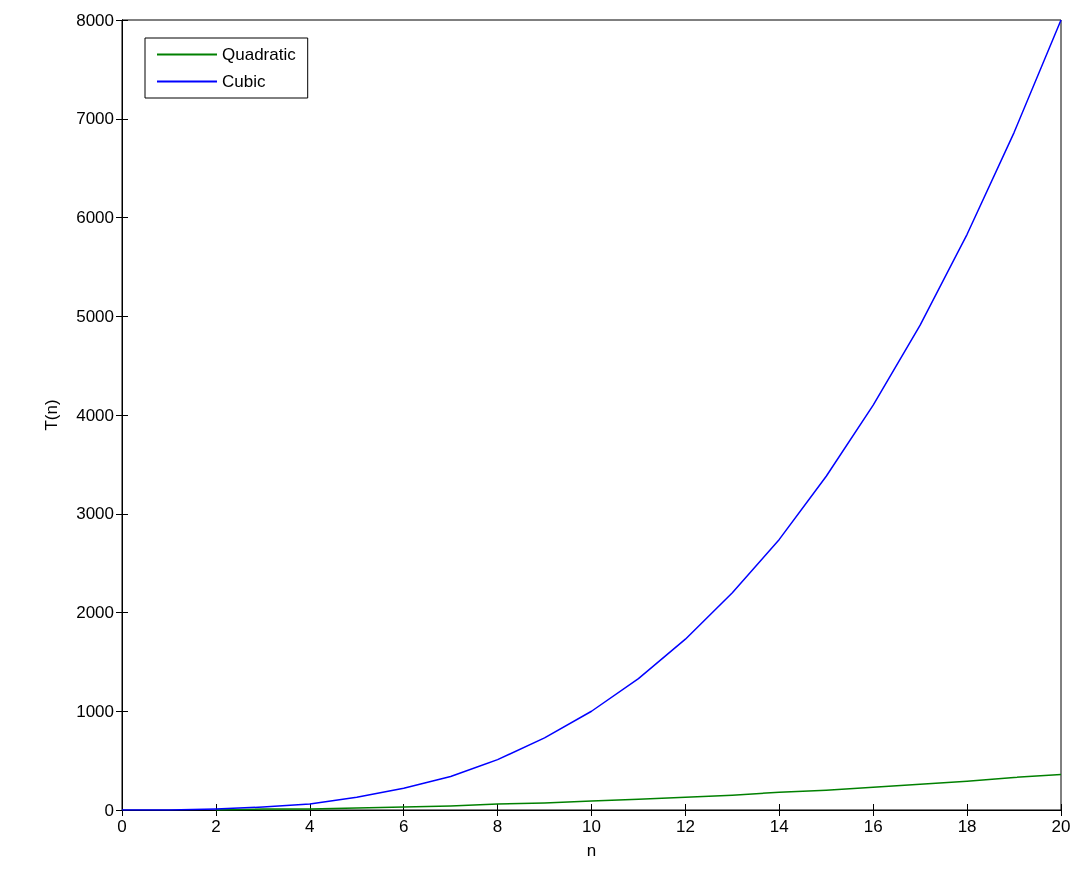  I want to click on legend-label: Quadratic, so click(259, 54).